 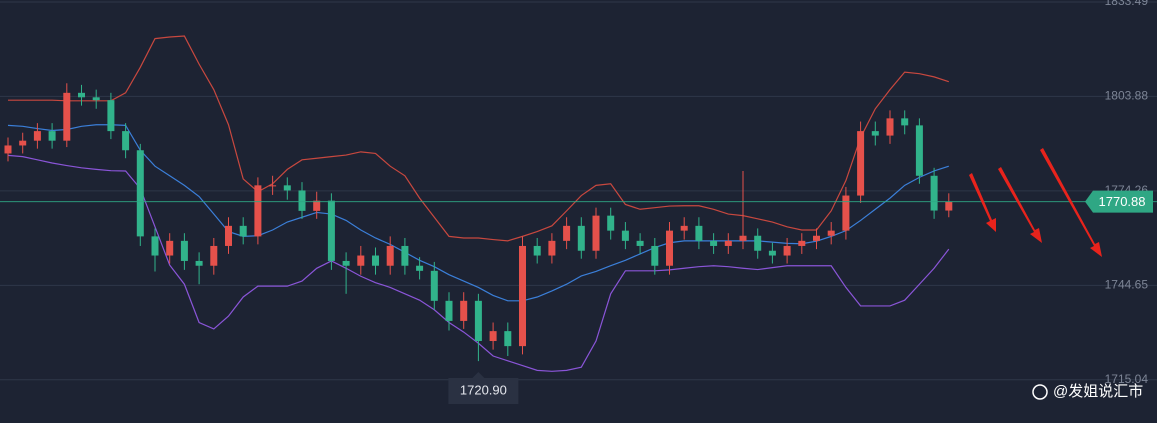 I want to click on last-price-tag, so click(x=1119, y=201).